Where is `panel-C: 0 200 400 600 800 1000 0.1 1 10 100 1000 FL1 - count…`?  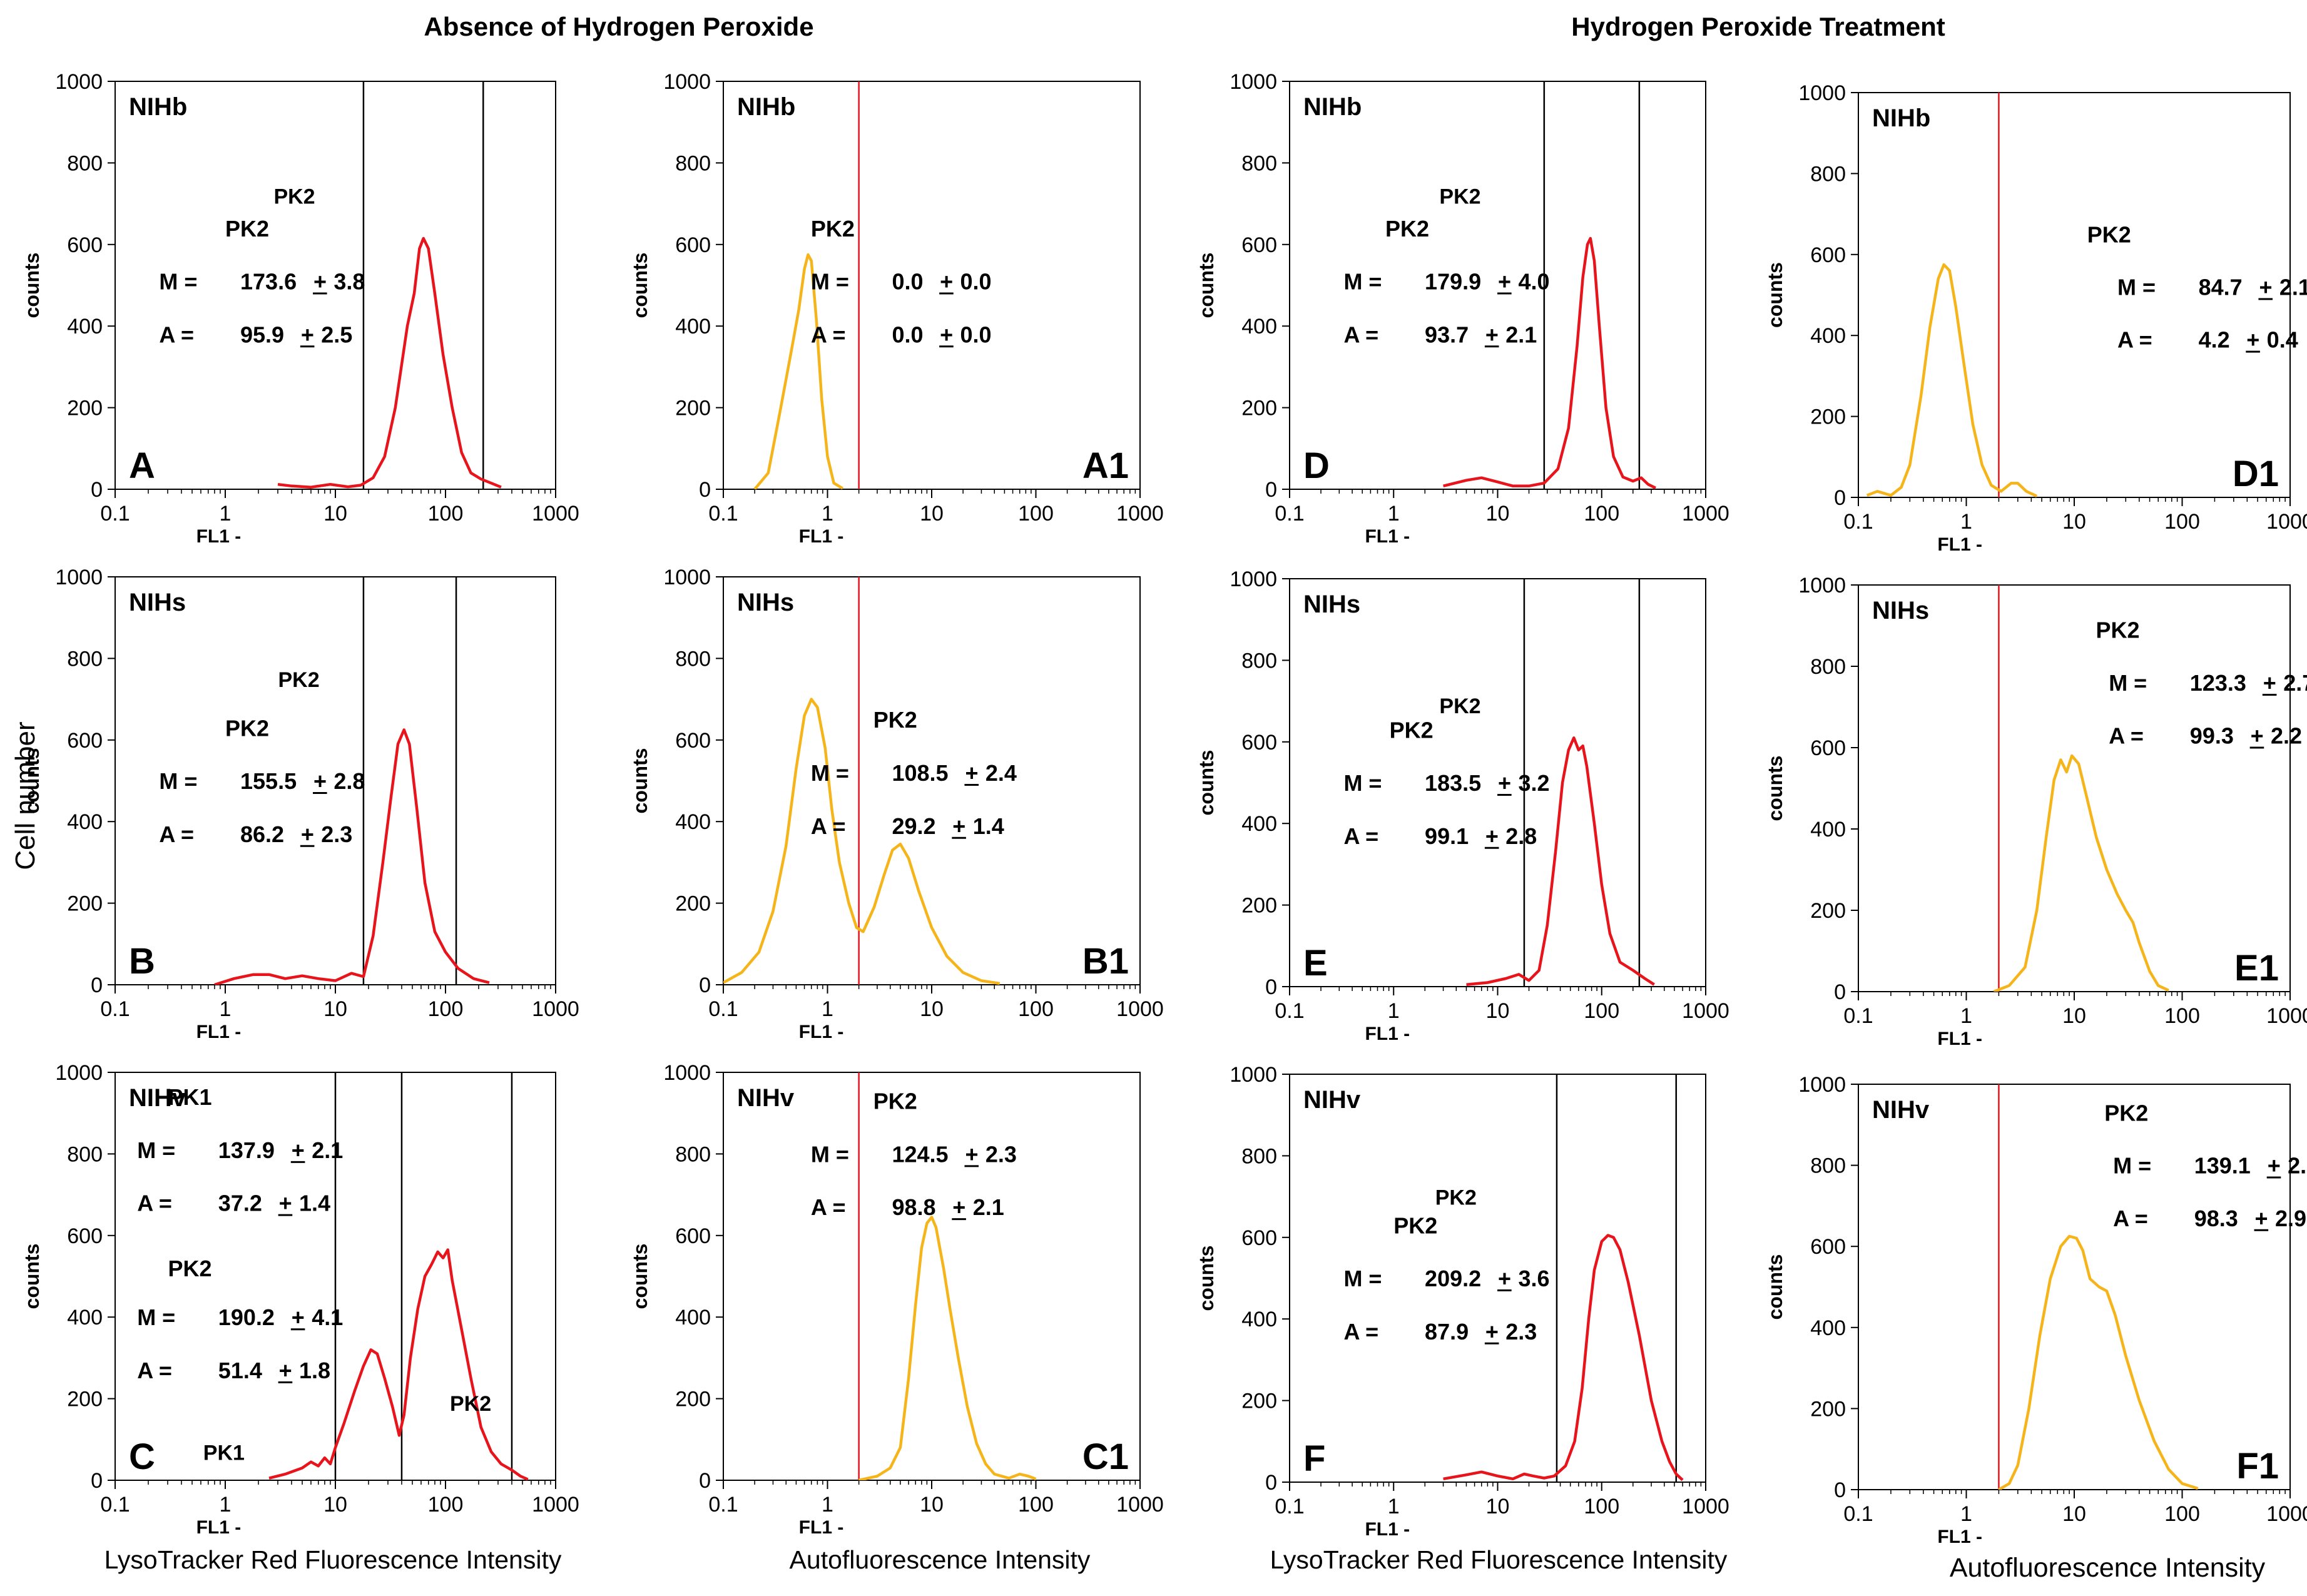 panel-C: 0 200 400 600 800 1000 0.1 1 10 100 1000 FL1 - count… is located at coordinates (300, 1300).